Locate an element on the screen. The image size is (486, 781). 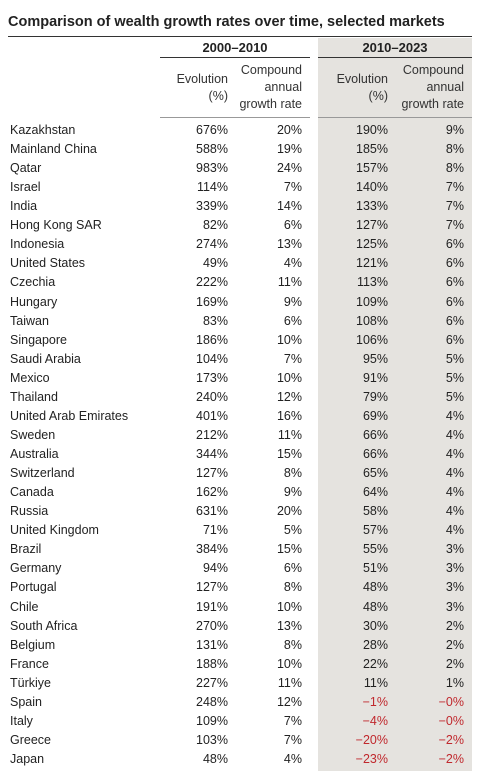
cell-value: 227% is located at coordinates (212, 682).